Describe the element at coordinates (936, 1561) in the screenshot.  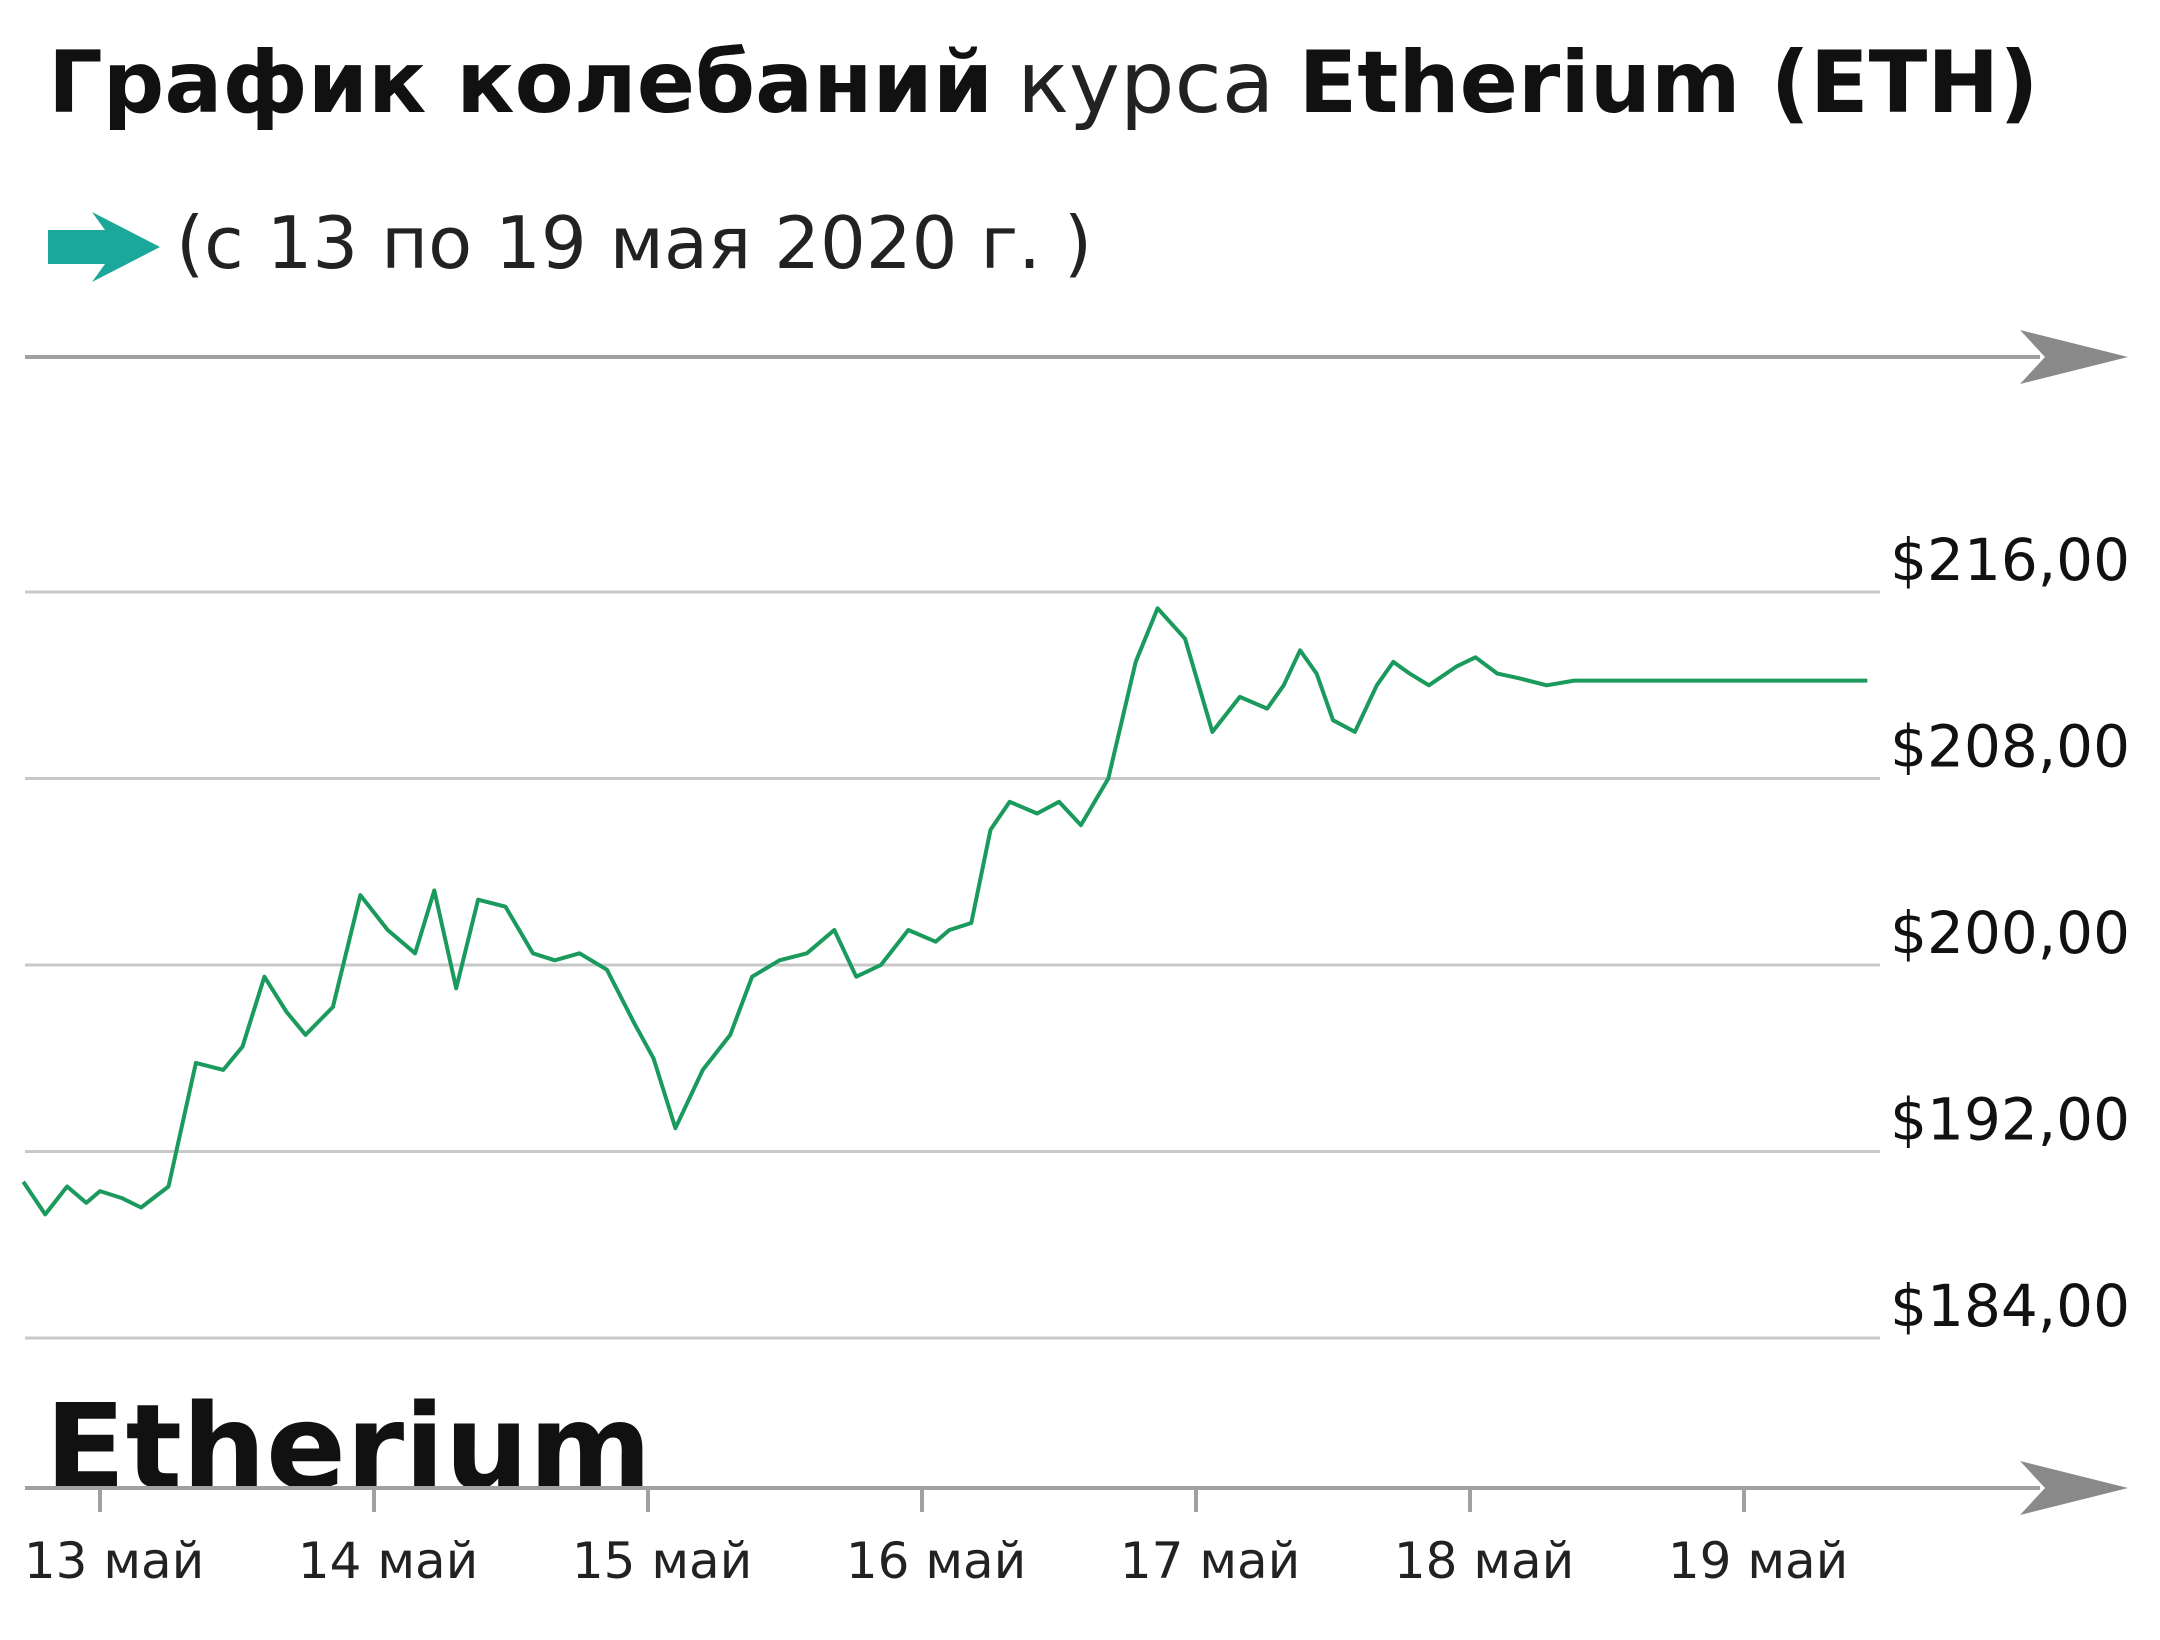
I see `x-tick-label: 16 май` at that location.